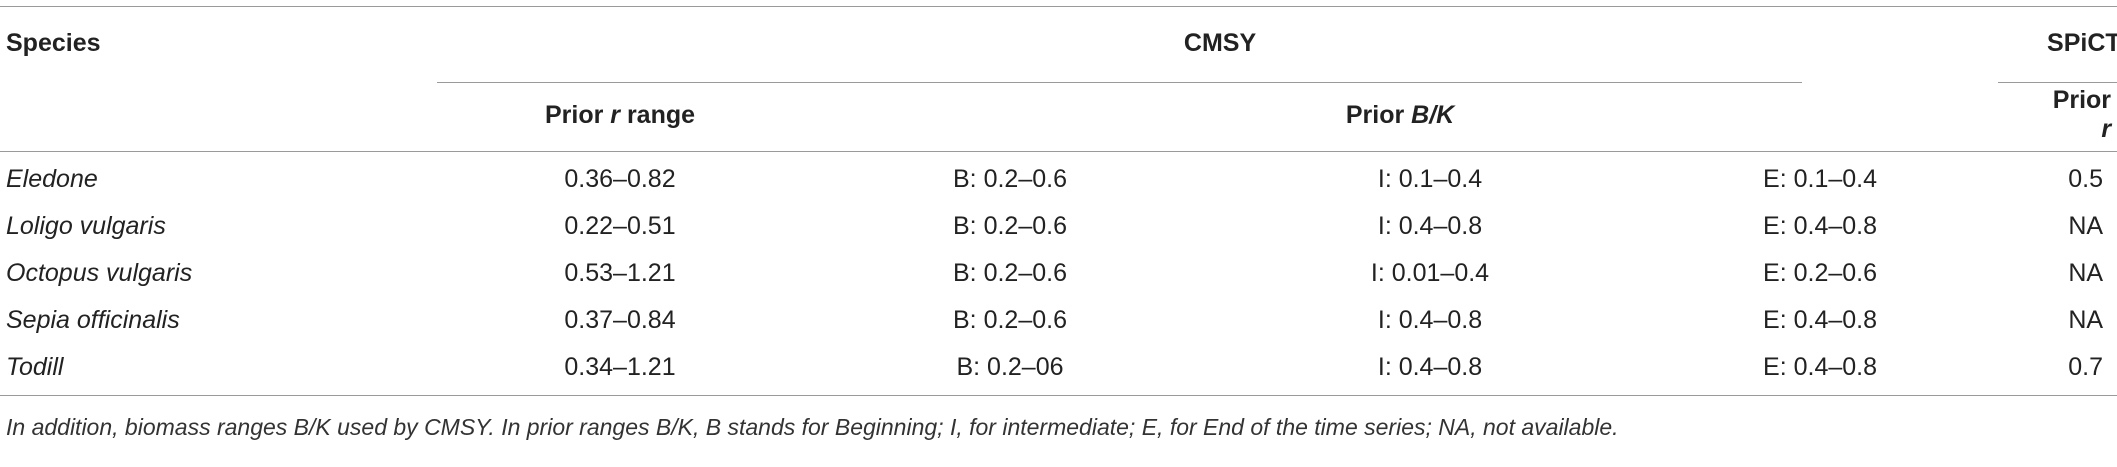  I want to click on species-cell: Todill, so click(220, 370).